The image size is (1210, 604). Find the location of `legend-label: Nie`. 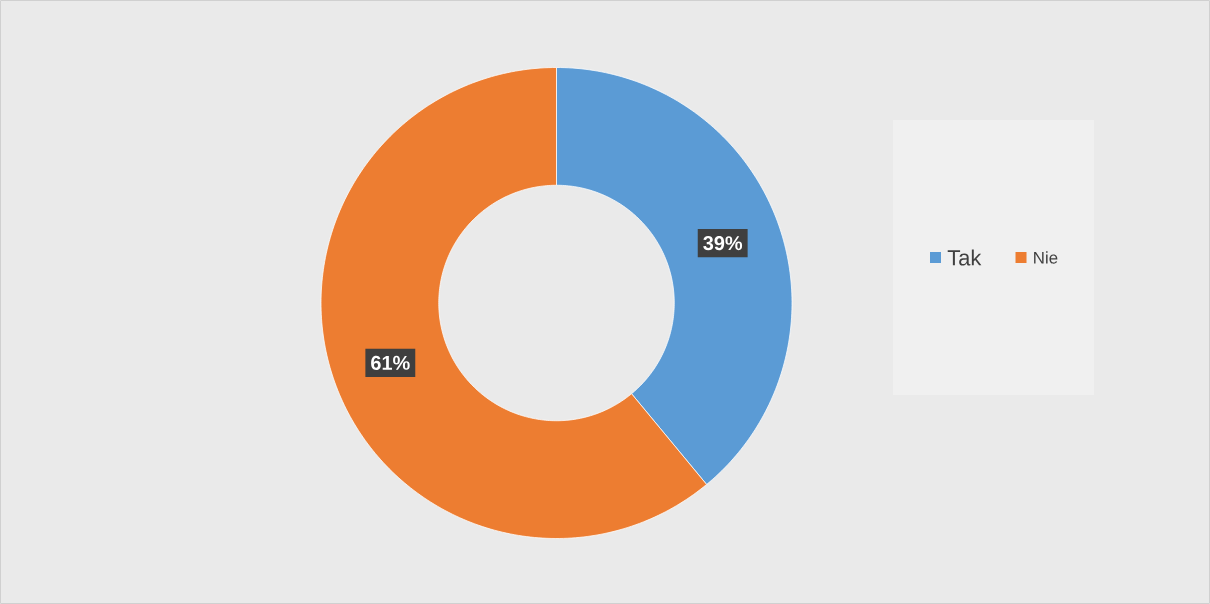

legend-label: Nie is located at coordinates (1046, 257).